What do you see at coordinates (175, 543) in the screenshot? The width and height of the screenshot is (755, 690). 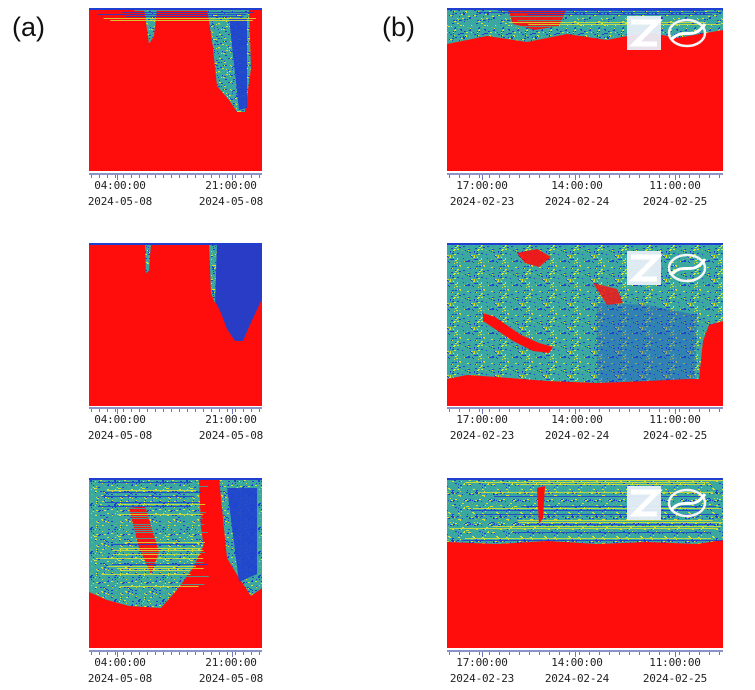 I see `heatmap-features` at bounding box center [175, 543].